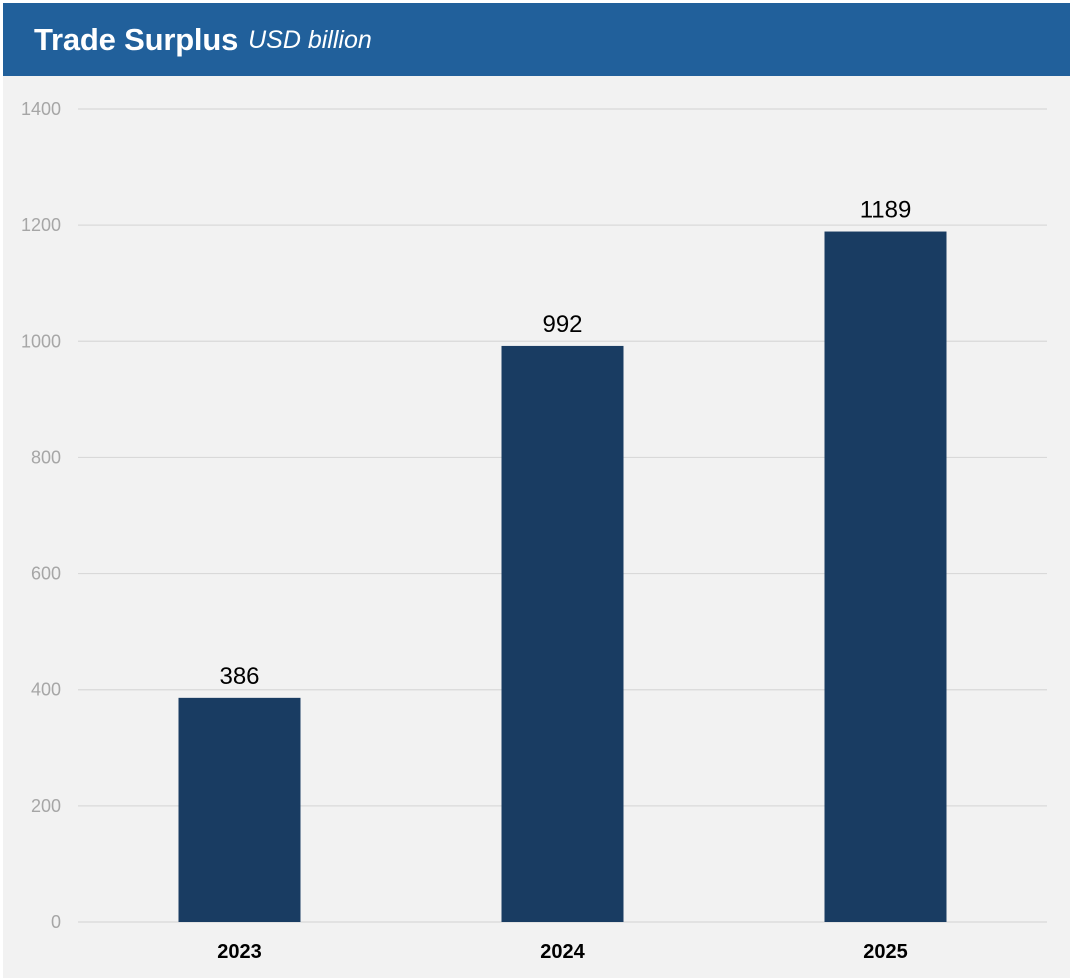 The width and height of the screenshot is (1073, 980). What do you see at coordinates (136, 39) in the screenshot?
I see `chart-title: Trade Surplus` at bounding box center [136, 39].